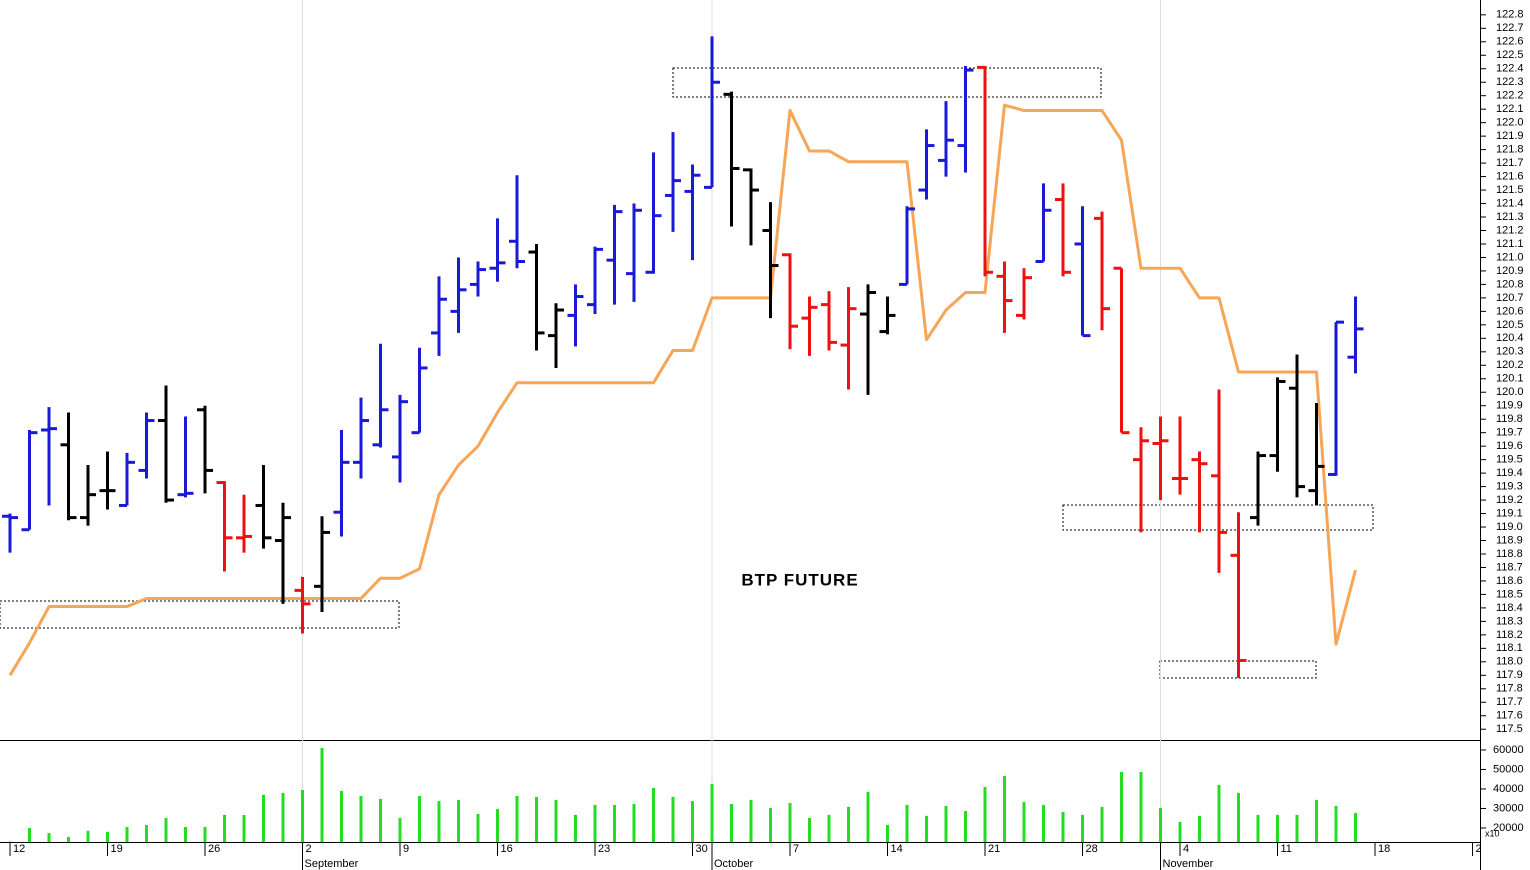  Describe the element at coordinates (1092, 849) in the screenshot. I see `x-tick-label: 28` at that location.